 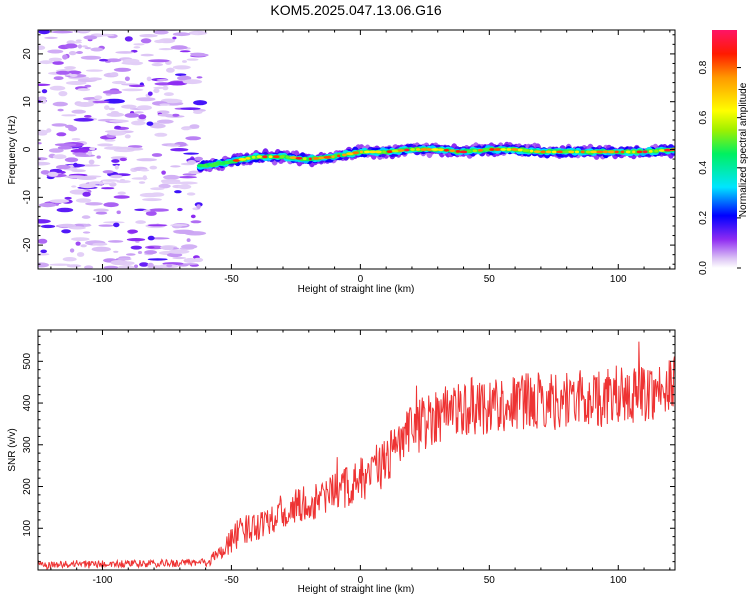 I want to click on x-tick-label: 0, so click(x=361, y=279).